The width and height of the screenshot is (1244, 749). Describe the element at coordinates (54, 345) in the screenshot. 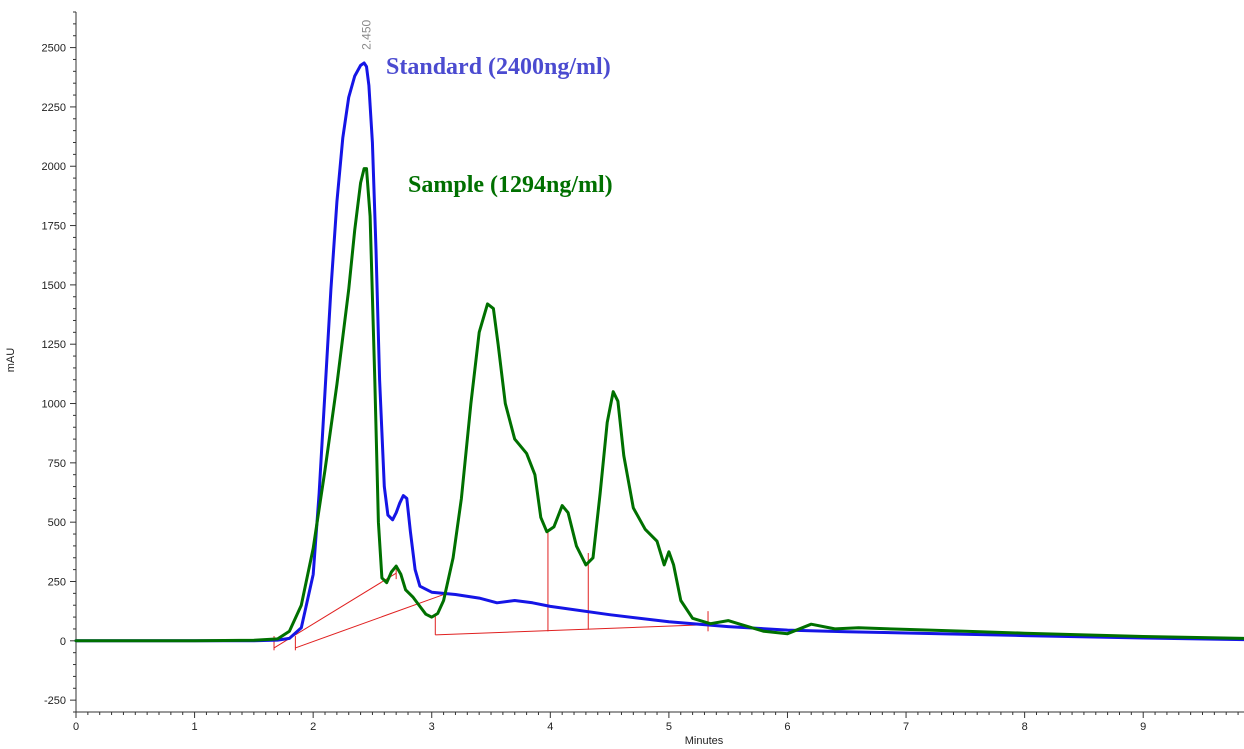

I see `y-tick-label: 1250` at that location.